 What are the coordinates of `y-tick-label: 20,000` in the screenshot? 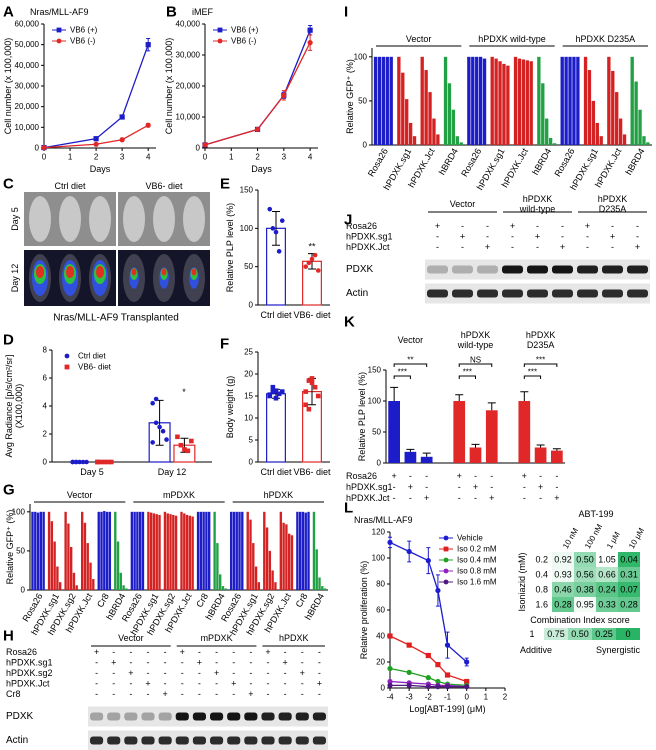 It's located at (27, 106).